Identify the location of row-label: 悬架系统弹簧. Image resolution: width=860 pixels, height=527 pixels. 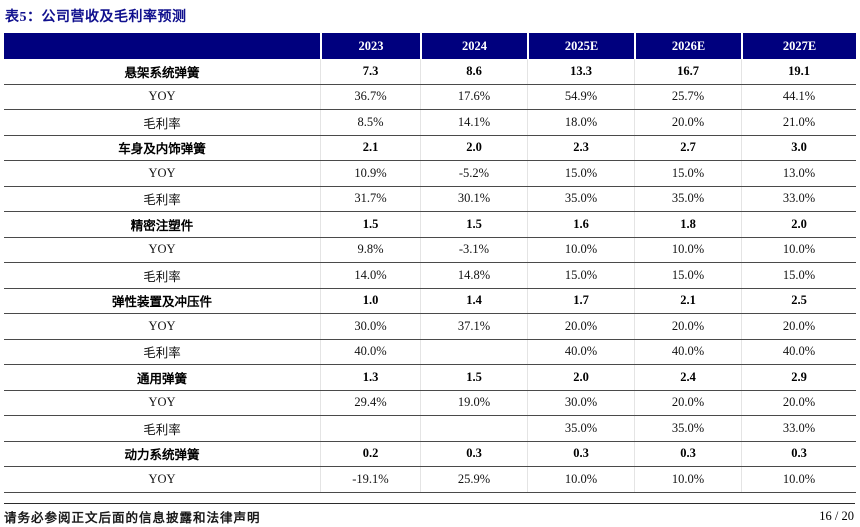
(162, 72).